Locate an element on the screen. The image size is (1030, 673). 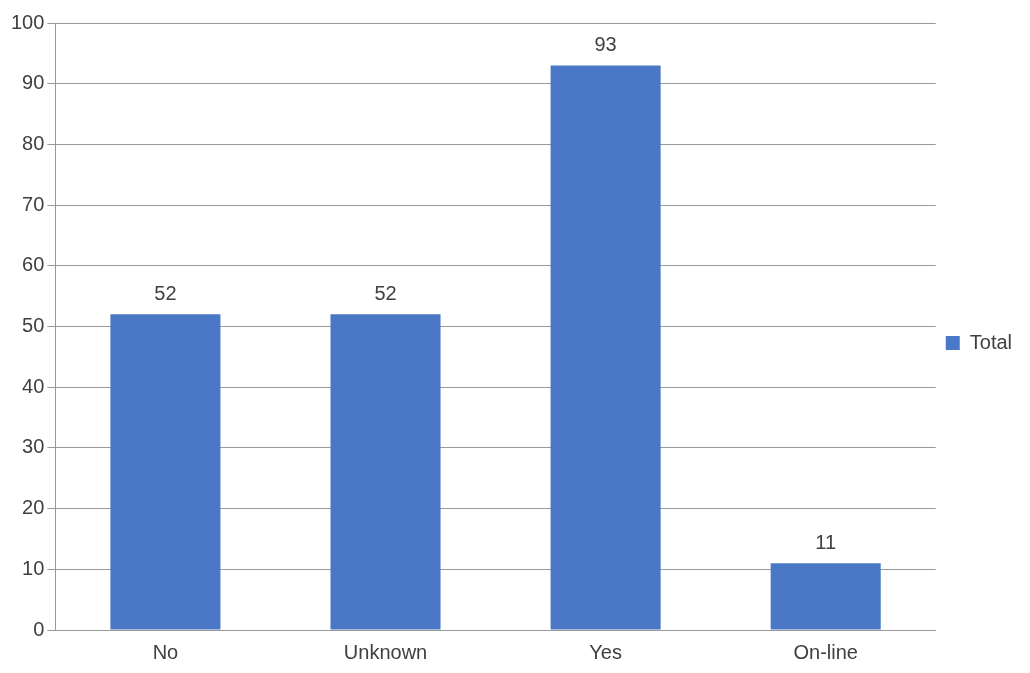
legend-label: Total is located at coordinates (990, 341).